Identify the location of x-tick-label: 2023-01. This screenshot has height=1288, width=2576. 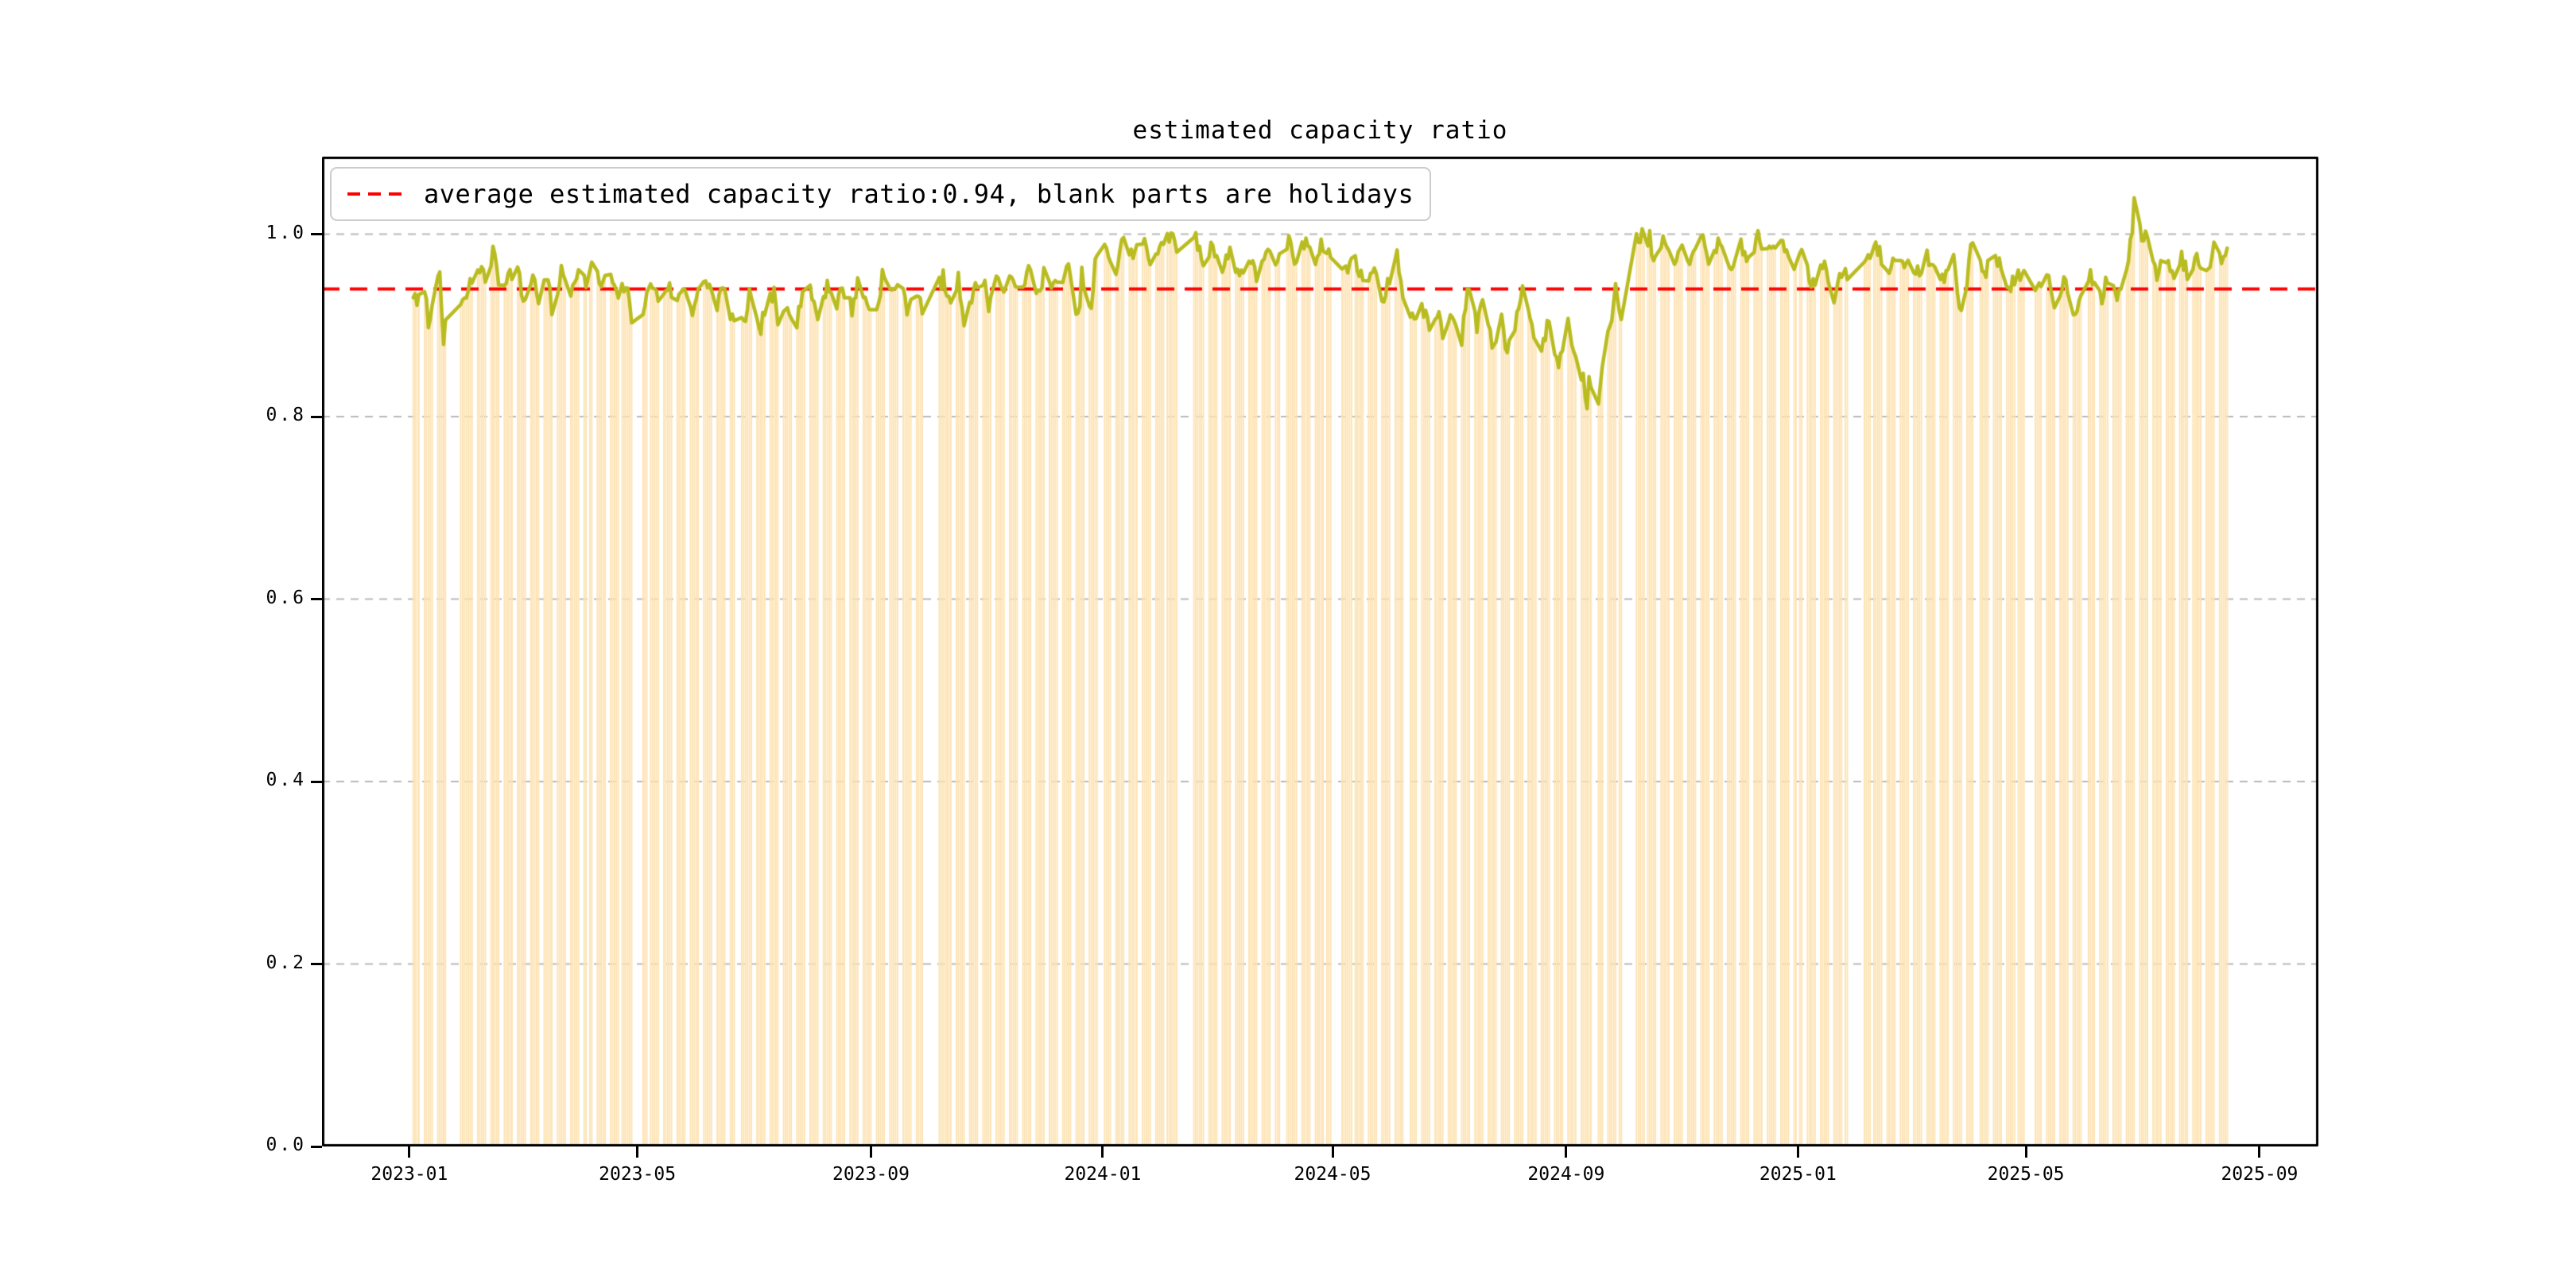
(409, 1174).